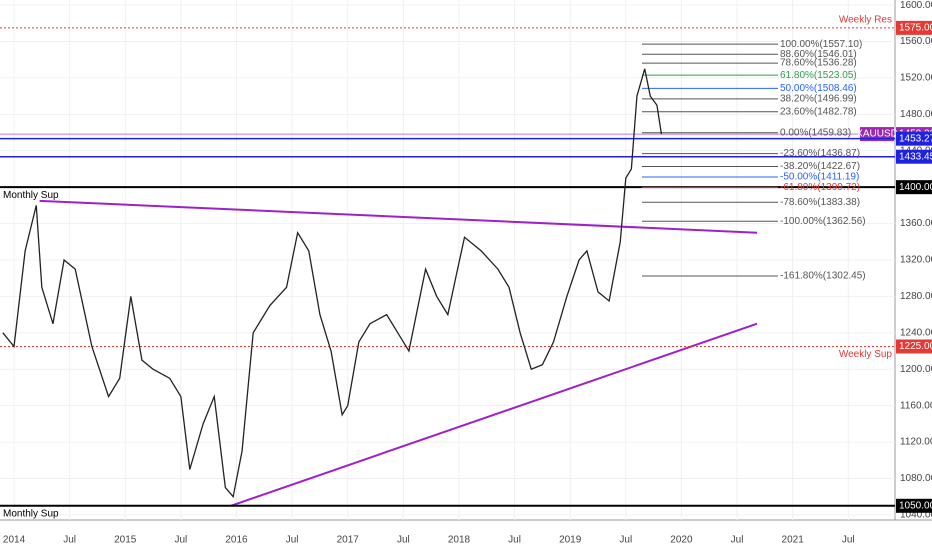 The width and height of the screenshot is (932, 550). Describe the element at coordinates (916, 114) in the screenshot. I see `y-tick-label: 1480.00` at that location.